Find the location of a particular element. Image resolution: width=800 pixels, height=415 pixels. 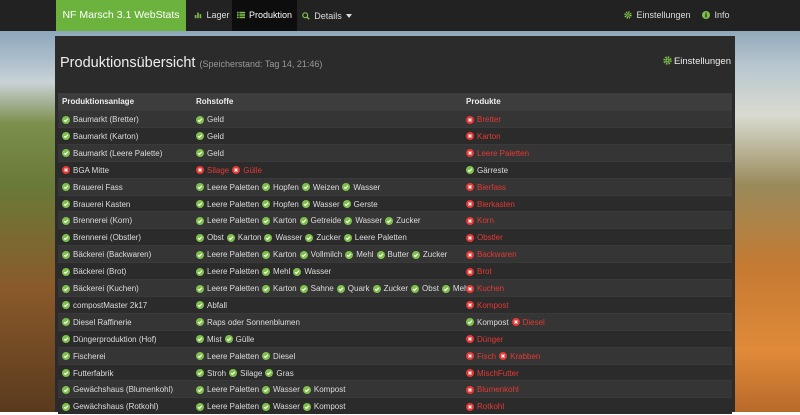

cell-outputs: Leere Paletten is located at coordinates (499, 153).